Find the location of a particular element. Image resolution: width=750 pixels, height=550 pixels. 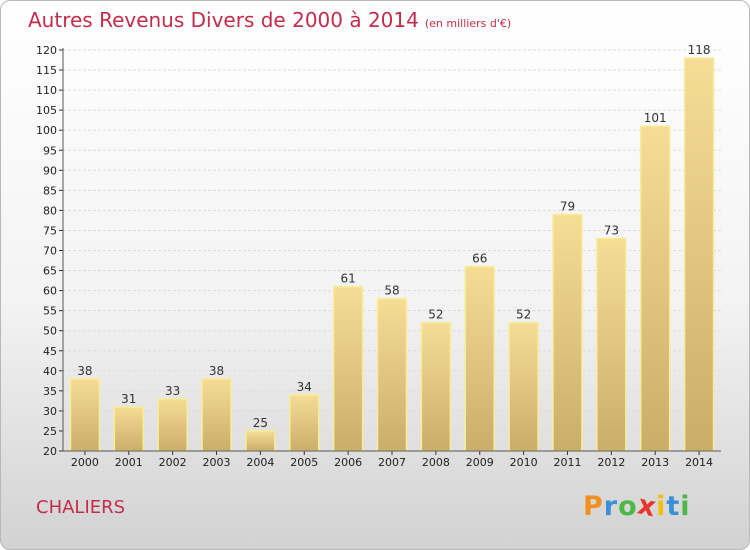

bar-2007 is located at coordinates (392, 374).